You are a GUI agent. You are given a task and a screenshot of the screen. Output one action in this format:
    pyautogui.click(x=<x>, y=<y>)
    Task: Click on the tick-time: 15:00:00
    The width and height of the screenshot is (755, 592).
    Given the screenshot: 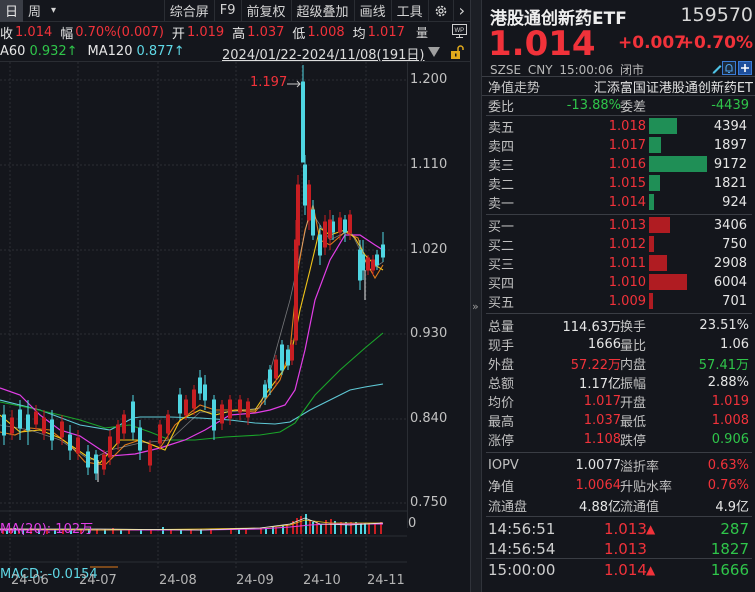 What is the action you would take?
    pyautogui.click(x=522, y=569)
    